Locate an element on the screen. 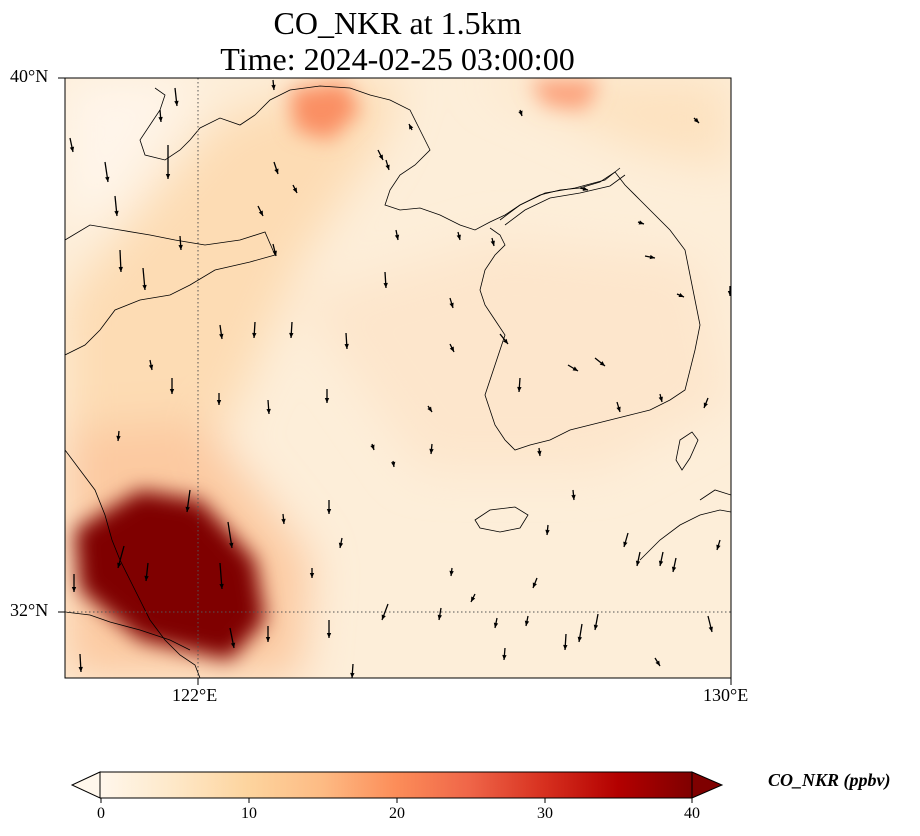 This screenshot has width=920, height=836. clean-corner-nw is located at coordinates (132, 154).